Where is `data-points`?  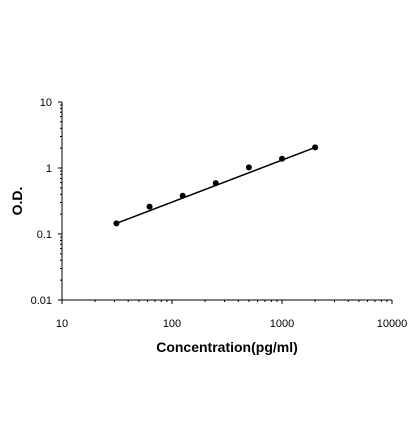
data-points is located at coordinates (216, 185).